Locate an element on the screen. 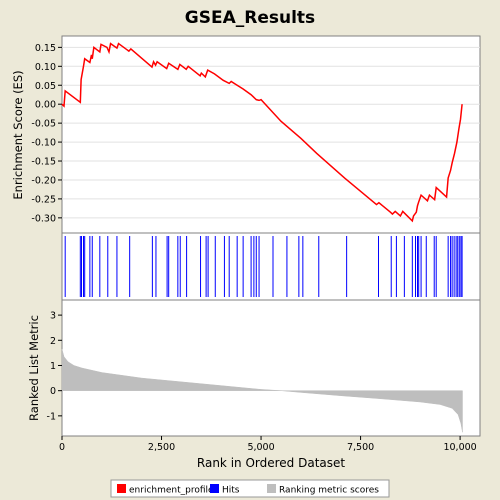 The image size is (500, 500). legend-swatch-ranking is located at coordinates (271, 488).